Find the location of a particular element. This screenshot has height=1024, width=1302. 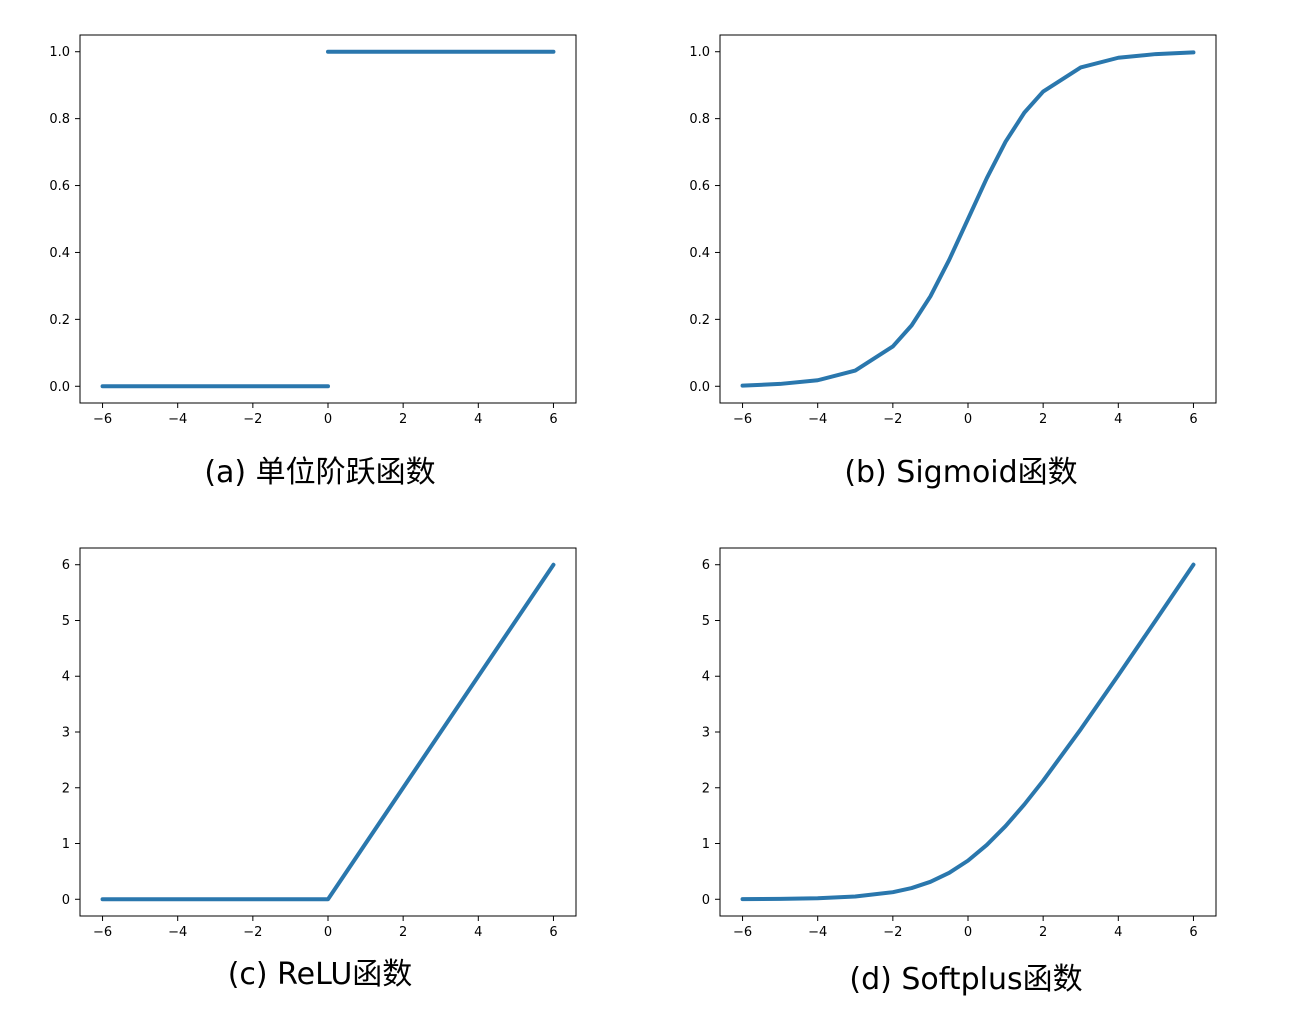

relu-x-tick-label: 0 is located at coordinates (328, 932).